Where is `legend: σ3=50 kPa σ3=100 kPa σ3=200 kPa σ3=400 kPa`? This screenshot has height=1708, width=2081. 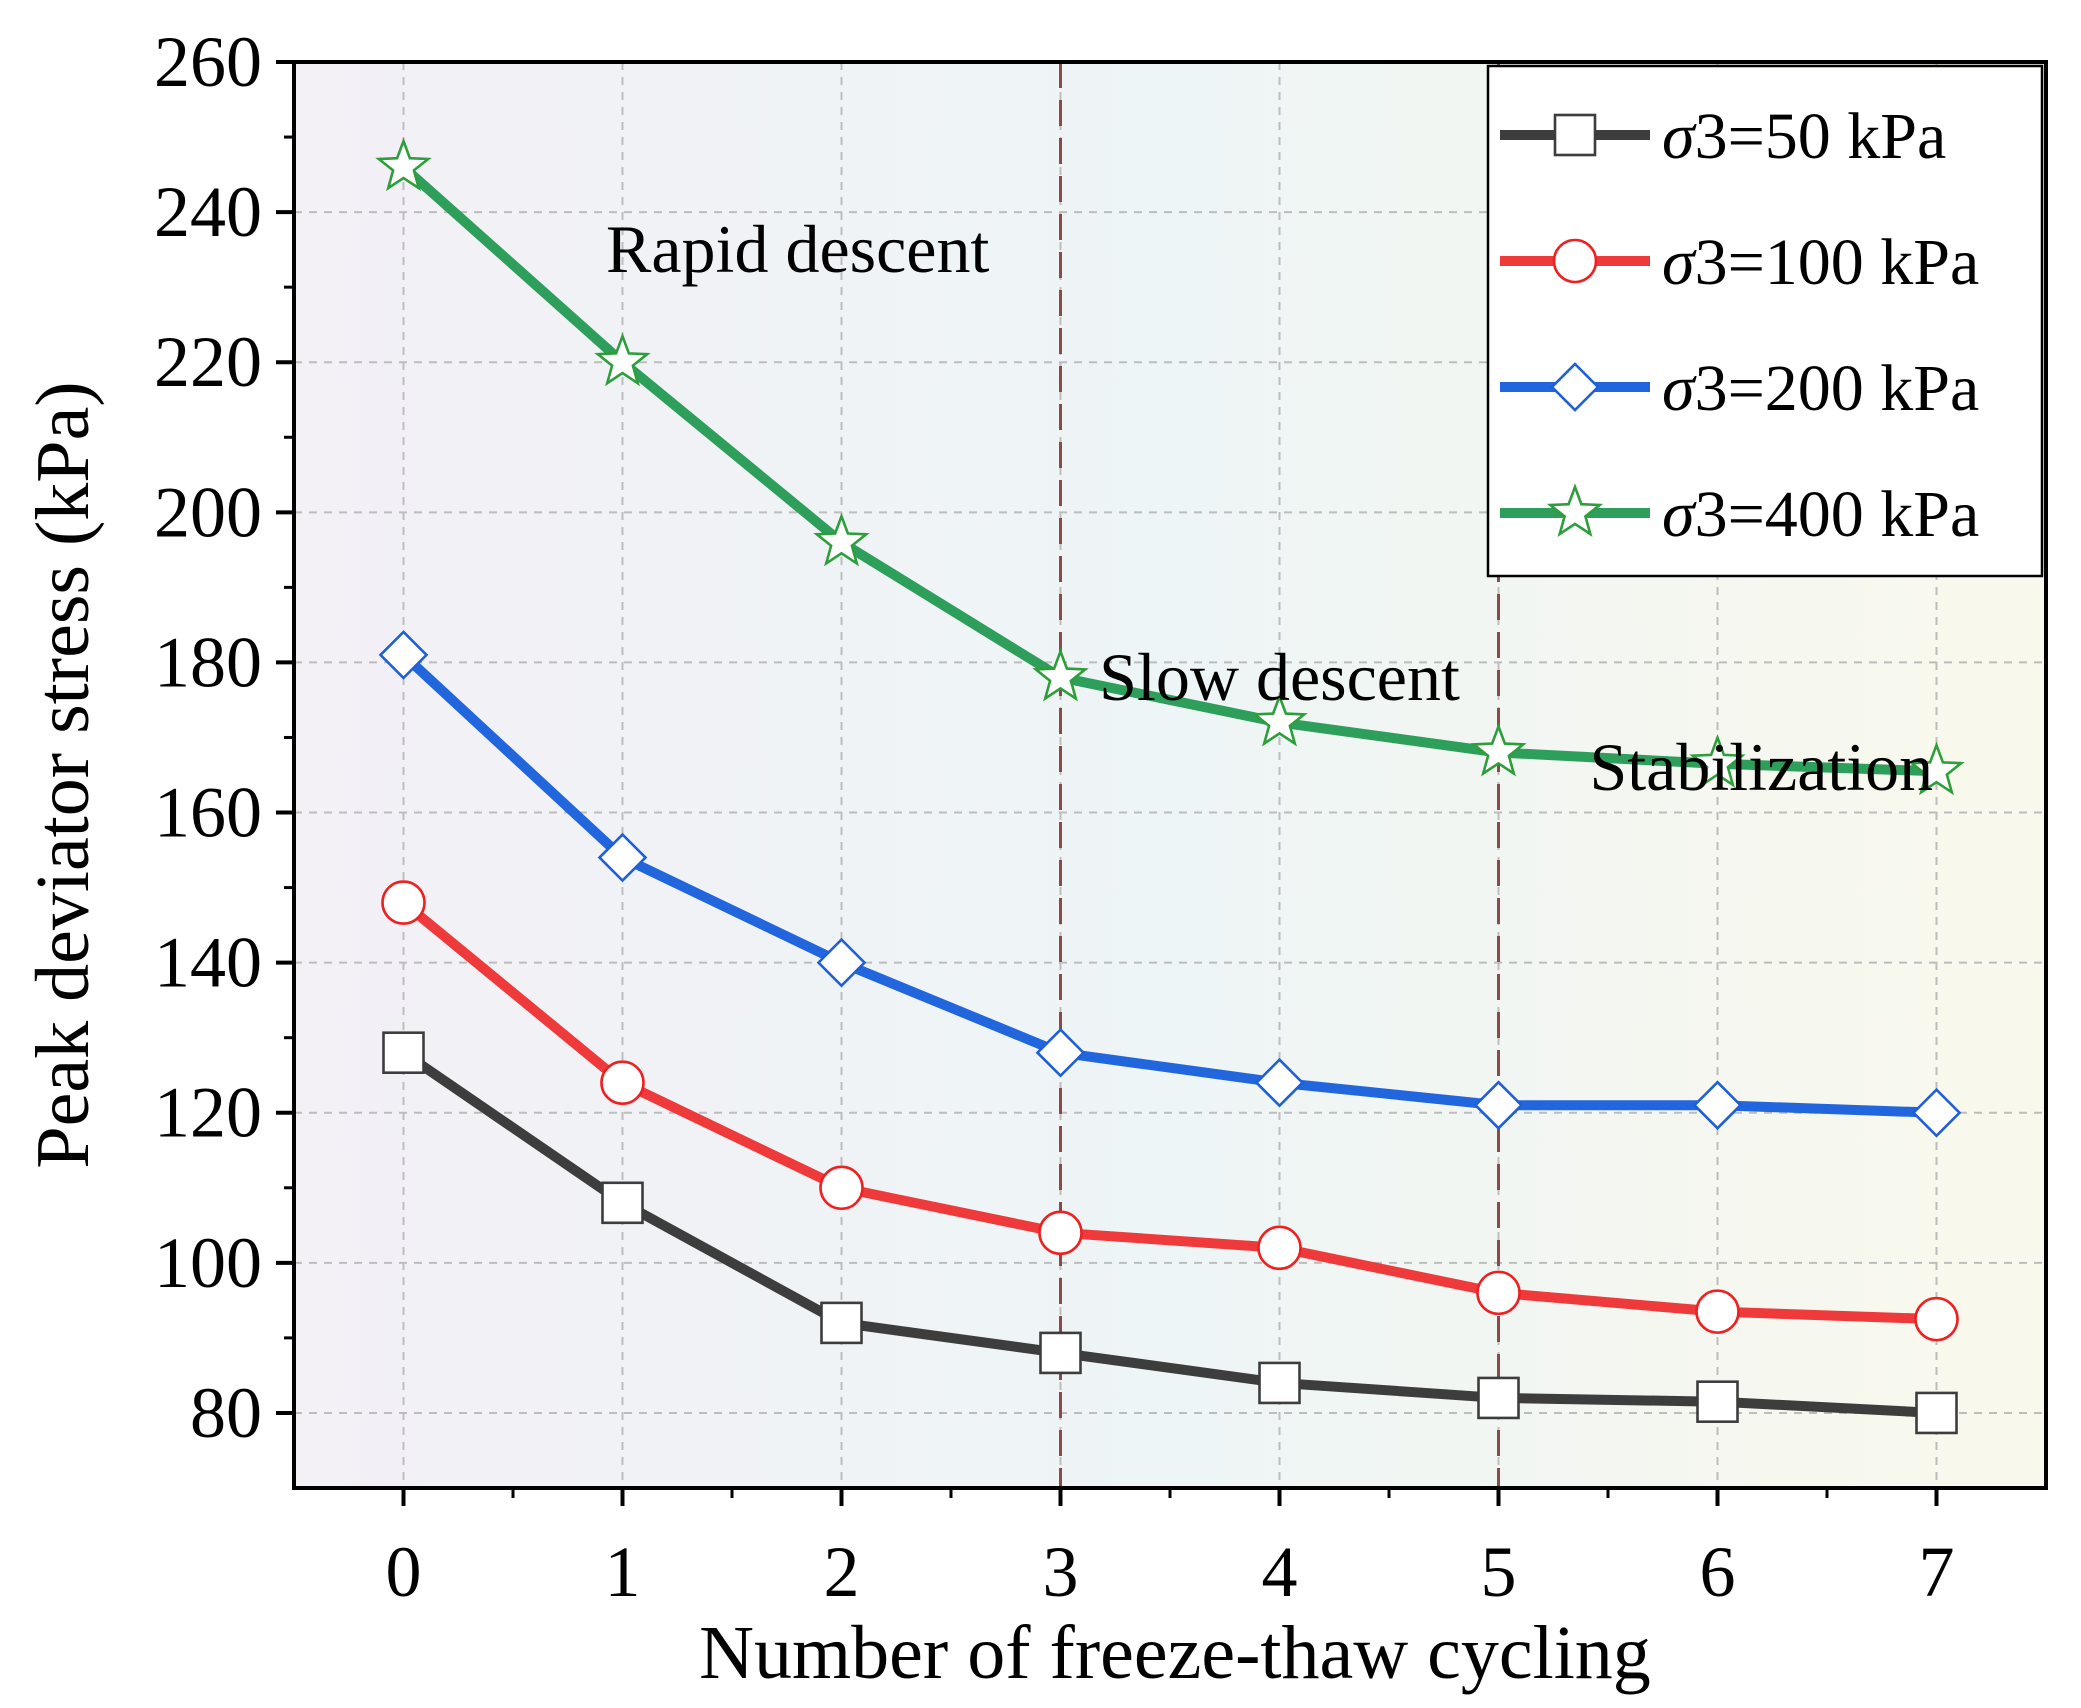 legend: σ3=50 kPa σ3=100 kPa σ3=200 kPa σ3=400 kPa is located at coordinates (1765, 321).